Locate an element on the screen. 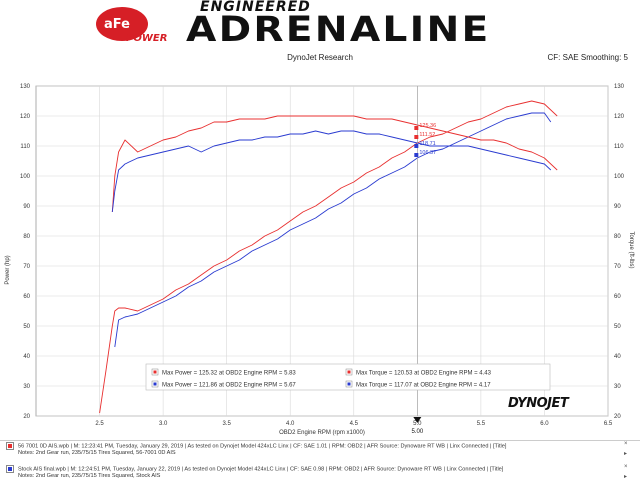 This screenshot has width=640, height=488. y-tick-label: 20 is located at coordinates (26, 417).